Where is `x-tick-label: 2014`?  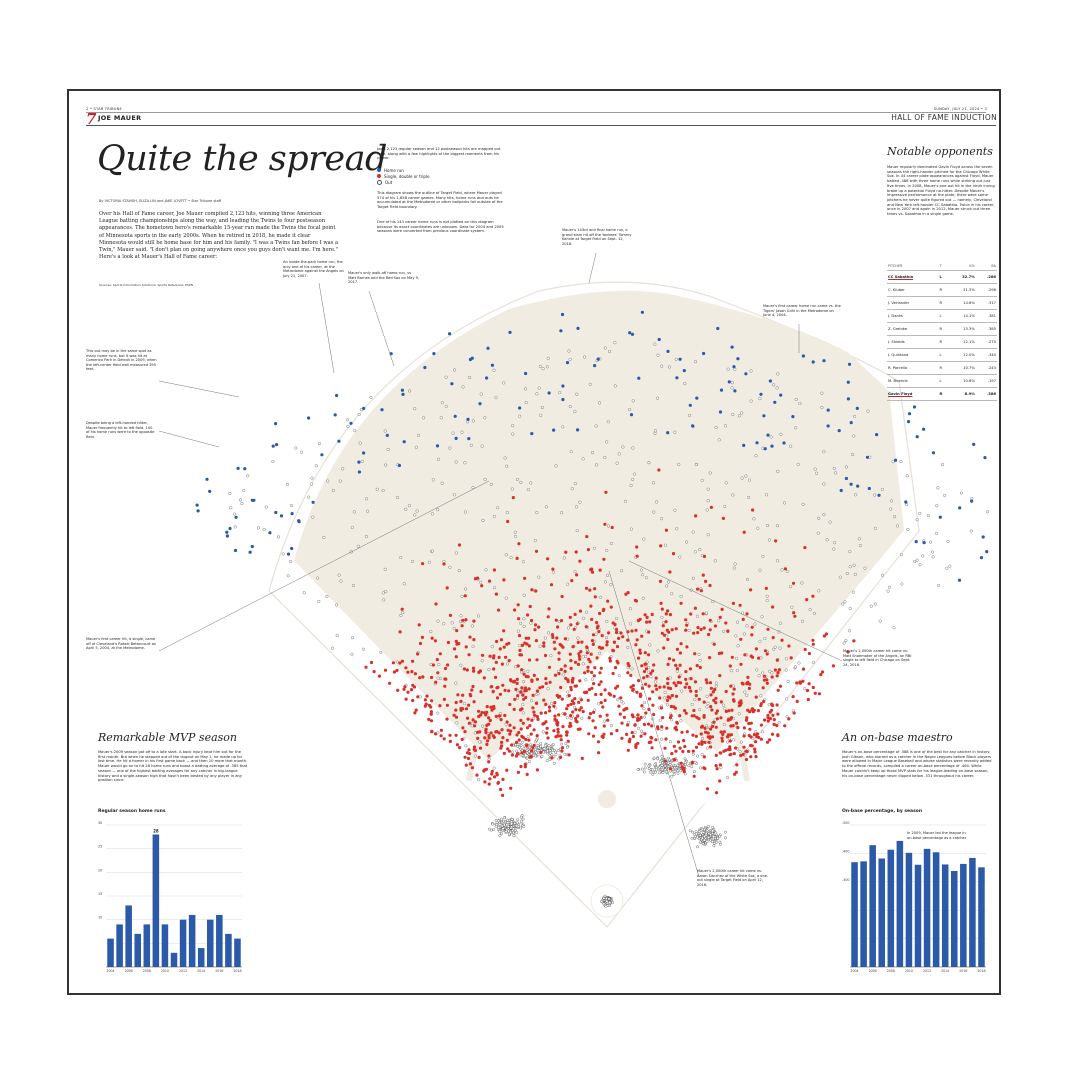
x-tick-label: 2014 is located at coordinates (201, 971).